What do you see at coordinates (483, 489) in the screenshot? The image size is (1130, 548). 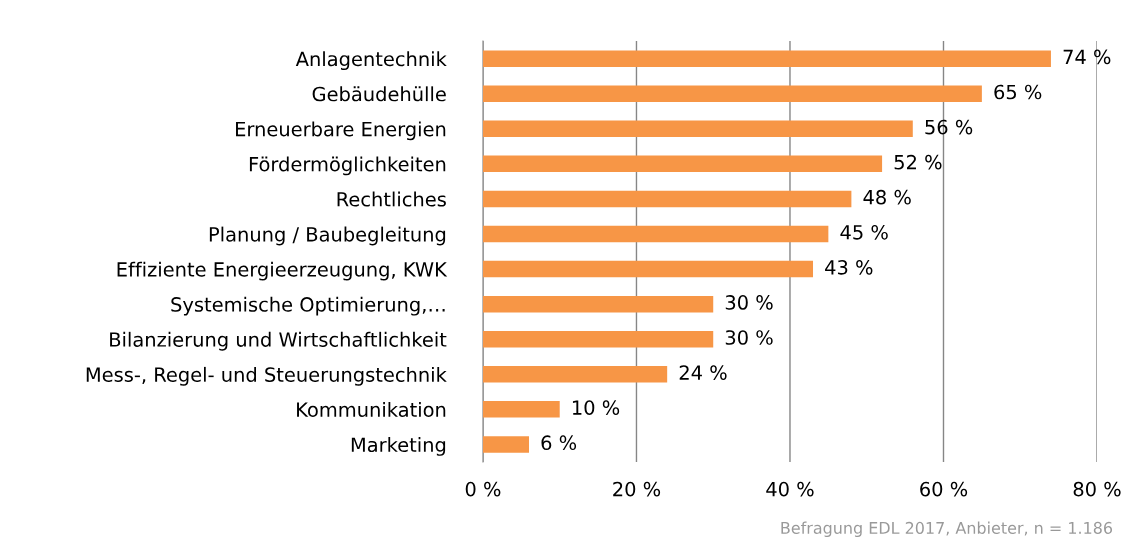 I see `x-tick-label: 0 %` at bounding box center [483, 489].